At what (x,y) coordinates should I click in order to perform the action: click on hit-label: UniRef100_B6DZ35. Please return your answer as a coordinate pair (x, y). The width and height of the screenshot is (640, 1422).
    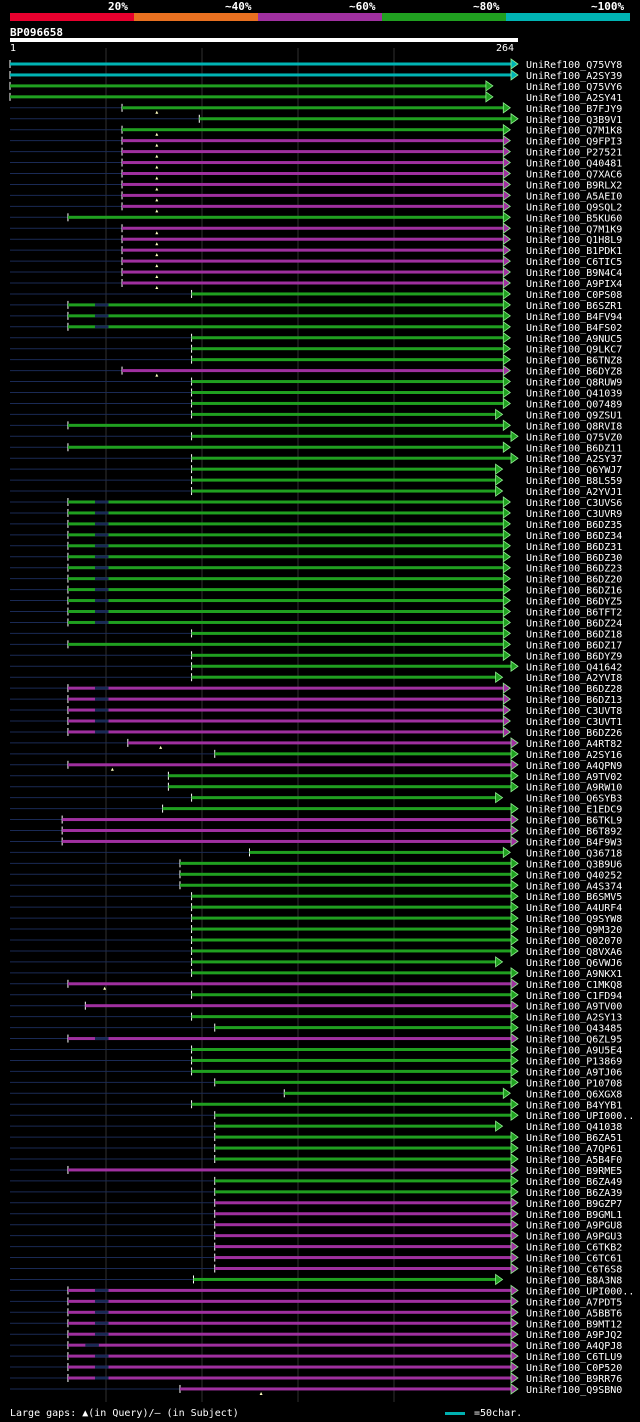
    Looking at the image, I should click on (574, 525).